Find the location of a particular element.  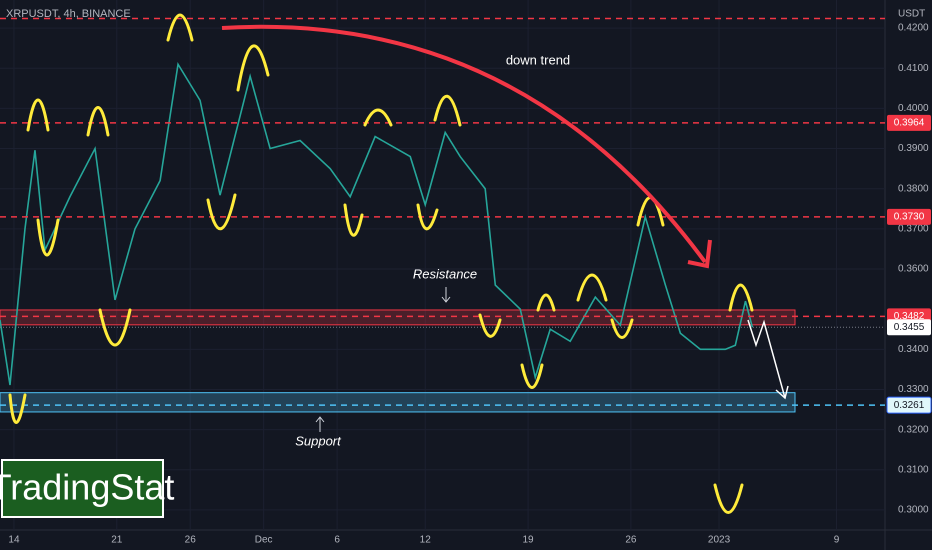

level-label: 0.3964 is located at coordinates (909, 123).